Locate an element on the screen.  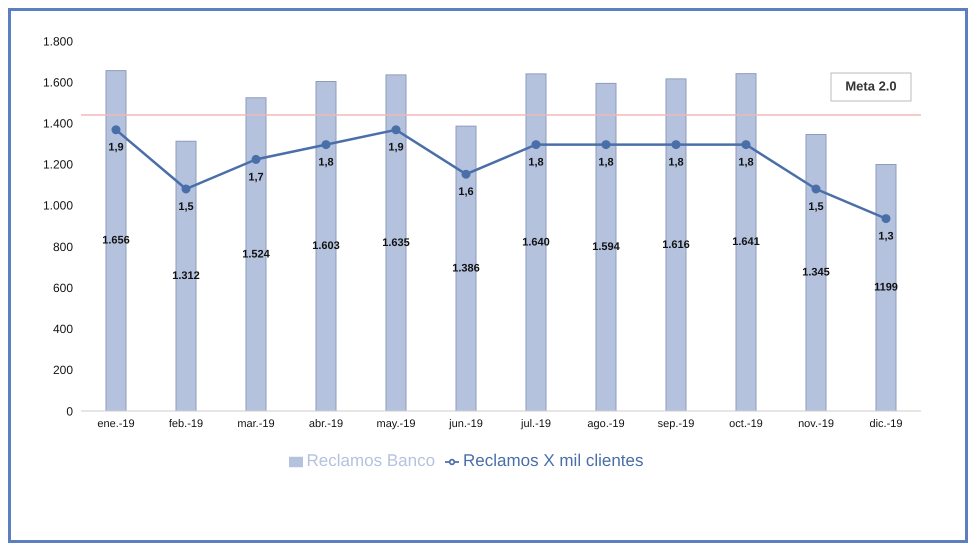
data-label: 1.386 is located at coordinates (466, 268).